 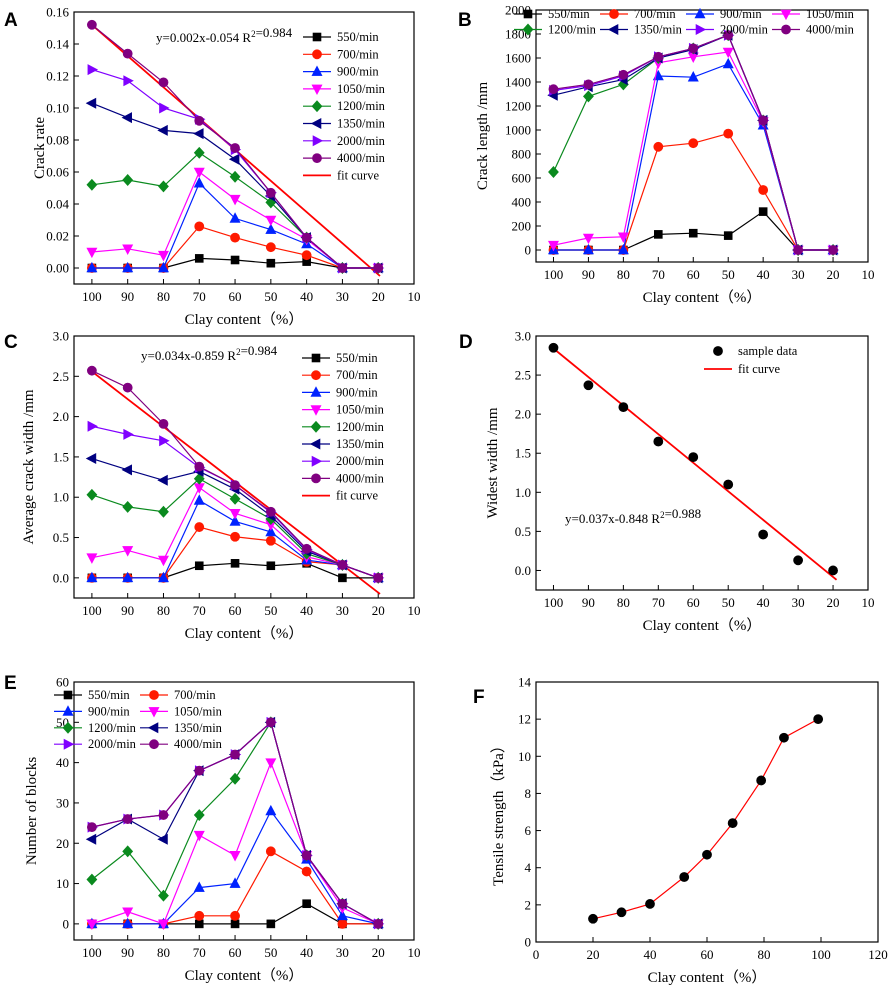 I want to click on legend-label-a: 4000/min, so click(x=361, y=158).